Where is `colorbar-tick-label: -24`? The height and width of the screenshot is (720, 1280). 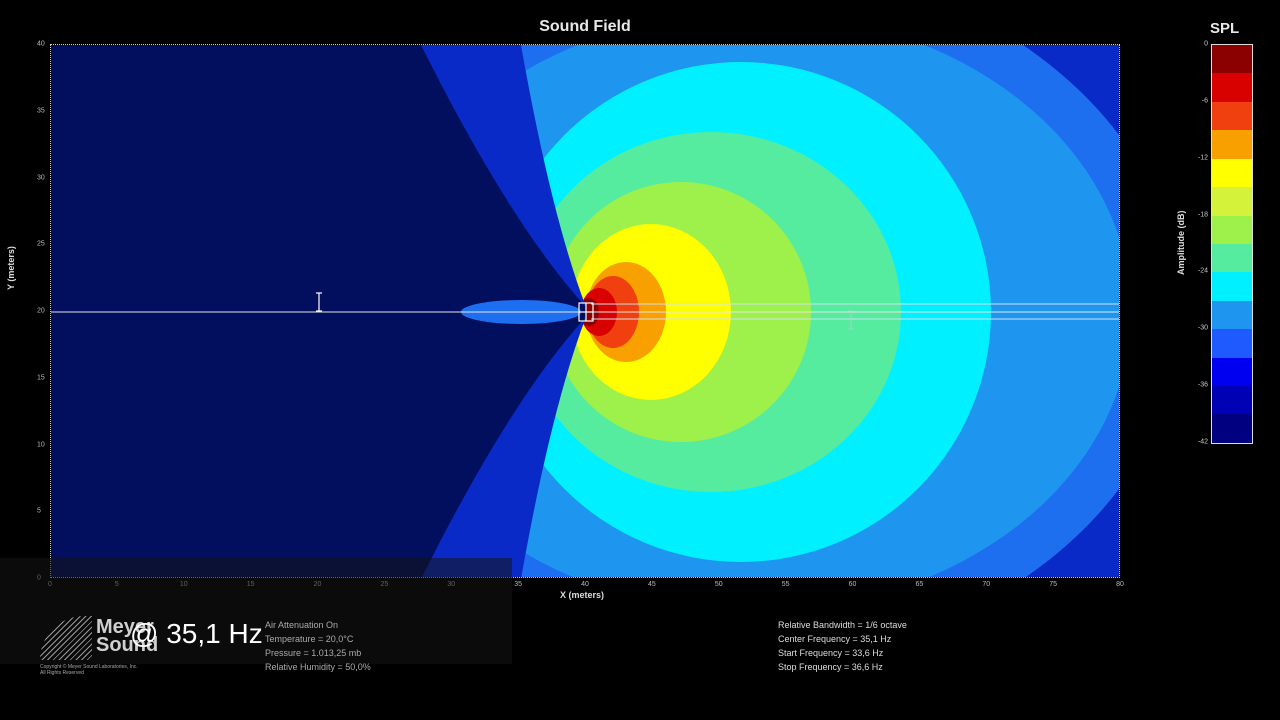 colorbar-tick-label: -24 is located at coordinates (1202, 271).